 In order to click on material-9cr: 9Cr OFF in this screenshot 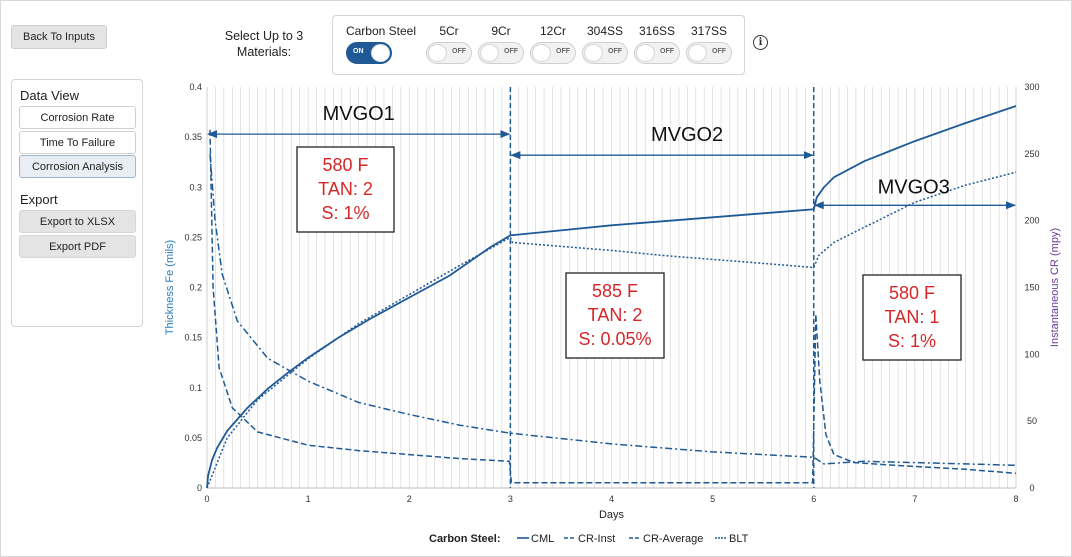, I will do `click(501, 44)`.